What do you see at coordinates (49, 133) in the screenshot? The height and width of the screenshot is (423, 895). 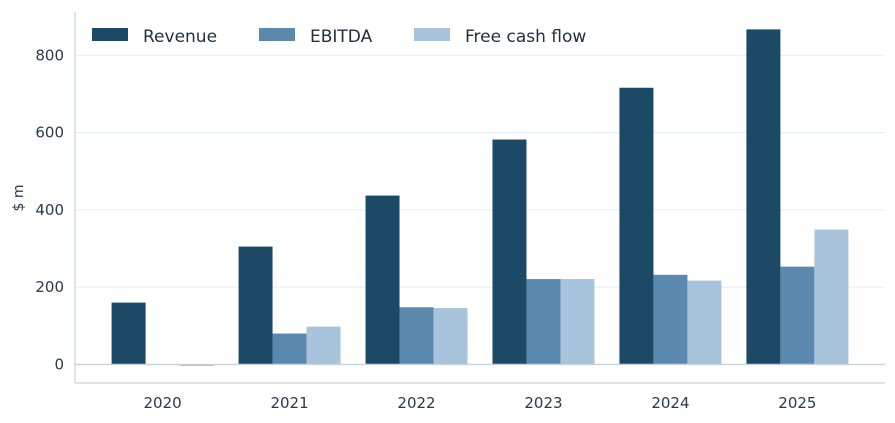 I see `y-tick-label: 600` at bounding box center [49, 133].